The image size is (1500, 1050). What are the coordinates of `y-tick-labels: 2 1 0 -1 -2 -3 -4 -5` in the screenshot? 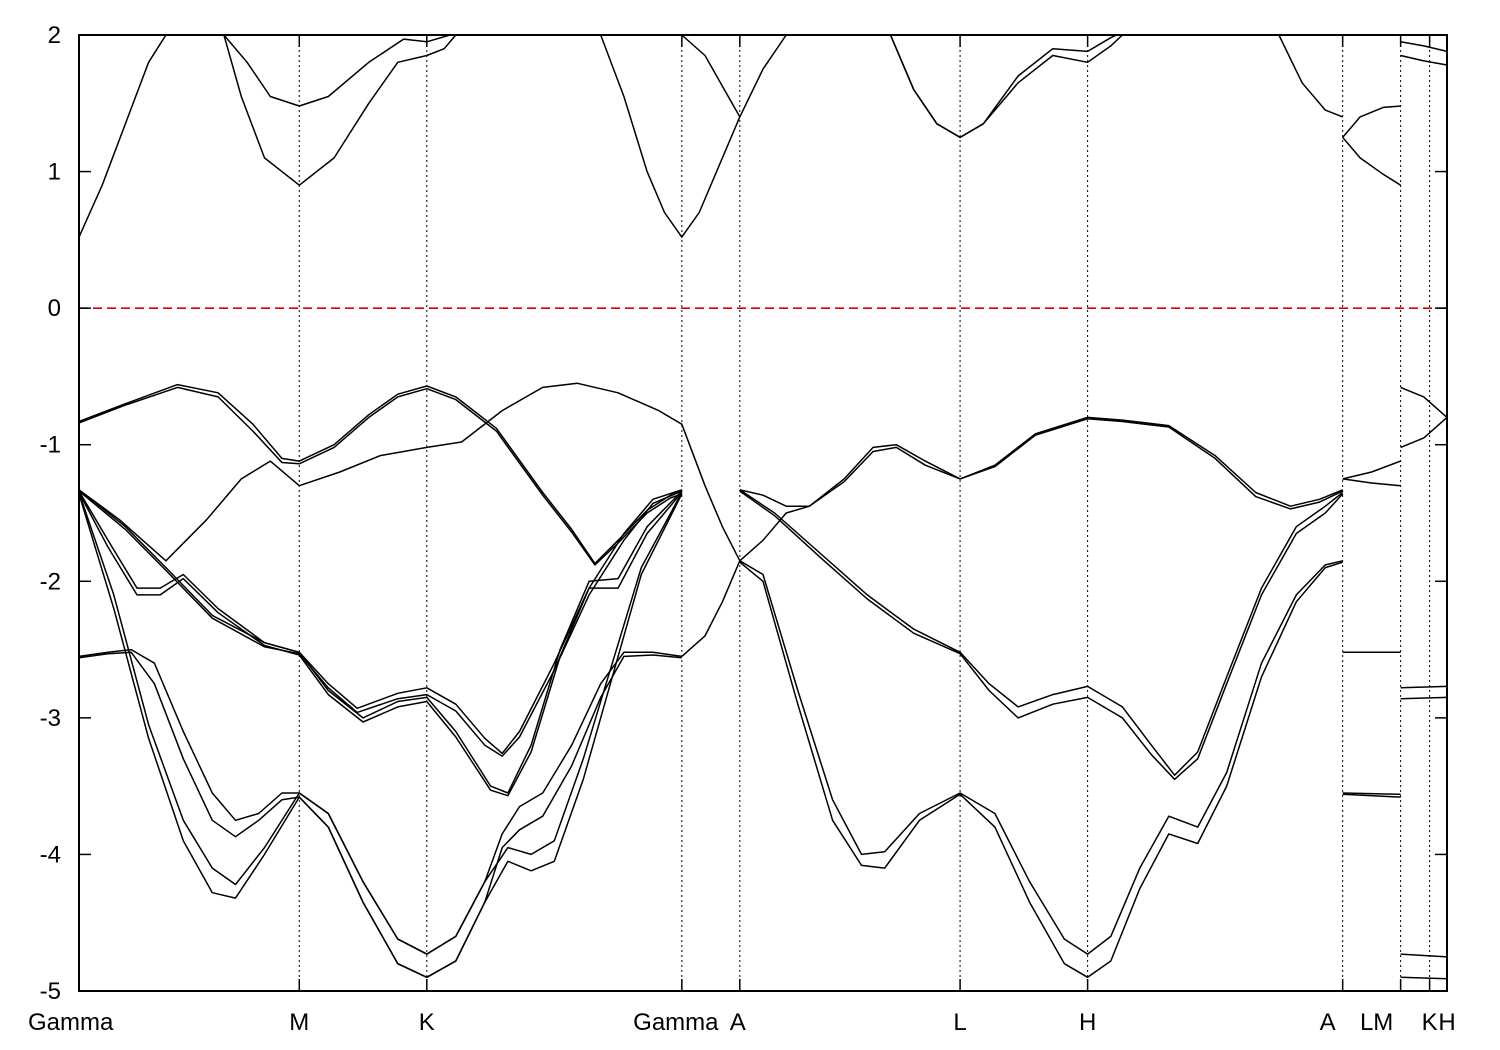 It's located at (50, 513).